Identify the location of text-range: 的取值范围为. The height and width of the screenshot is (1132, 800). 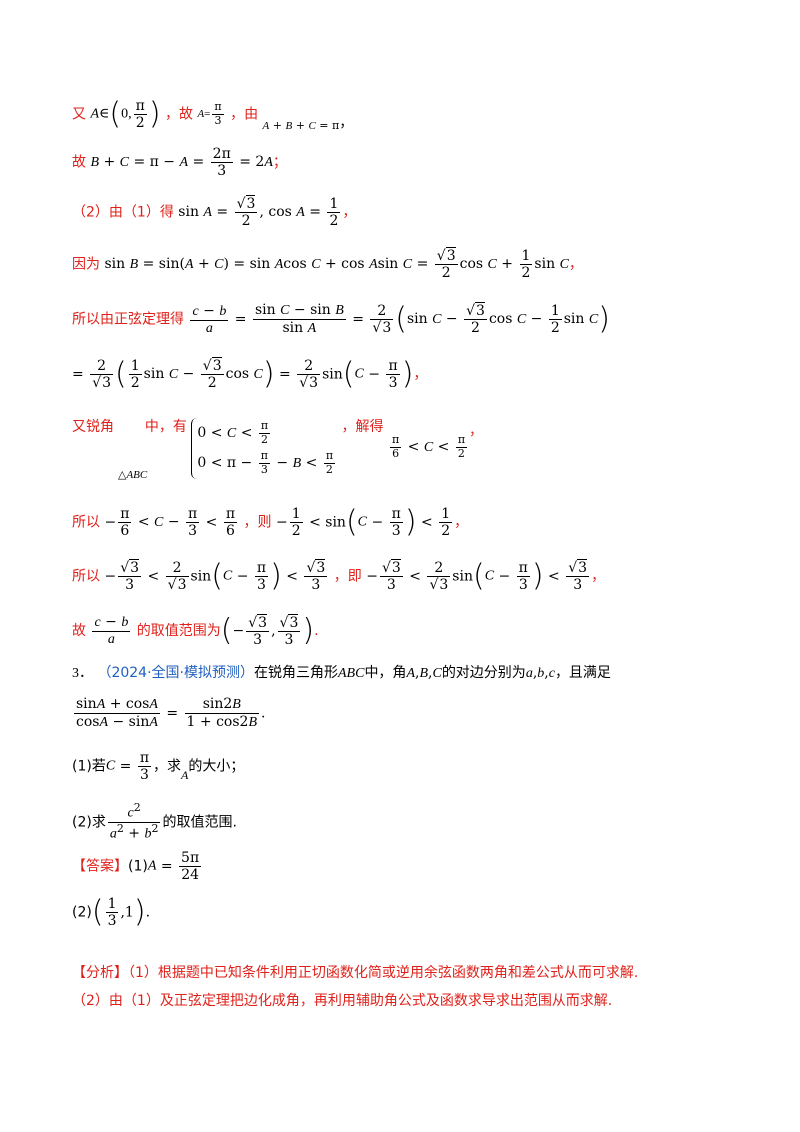
(178, 631).